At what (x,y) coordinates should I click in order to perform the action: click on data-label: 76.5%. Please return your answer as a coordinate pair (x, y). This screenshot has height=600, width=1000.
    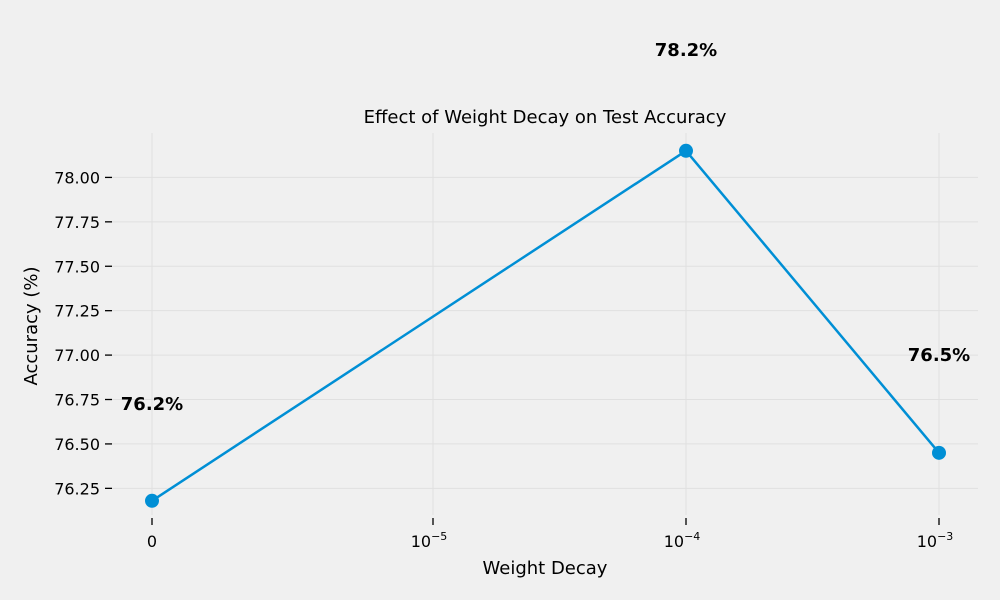
    Looking at the image, I should click on (939, 355).